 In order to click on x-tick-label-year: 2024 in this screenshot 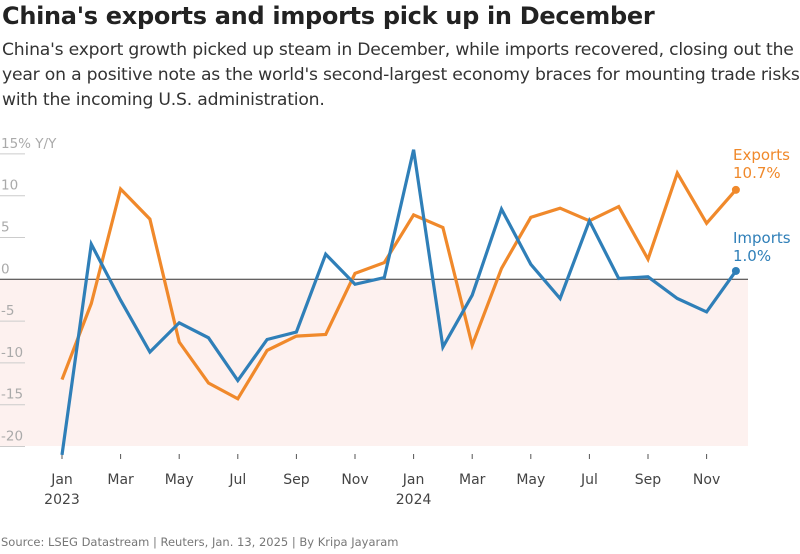, I will do `click(414, 500)`.